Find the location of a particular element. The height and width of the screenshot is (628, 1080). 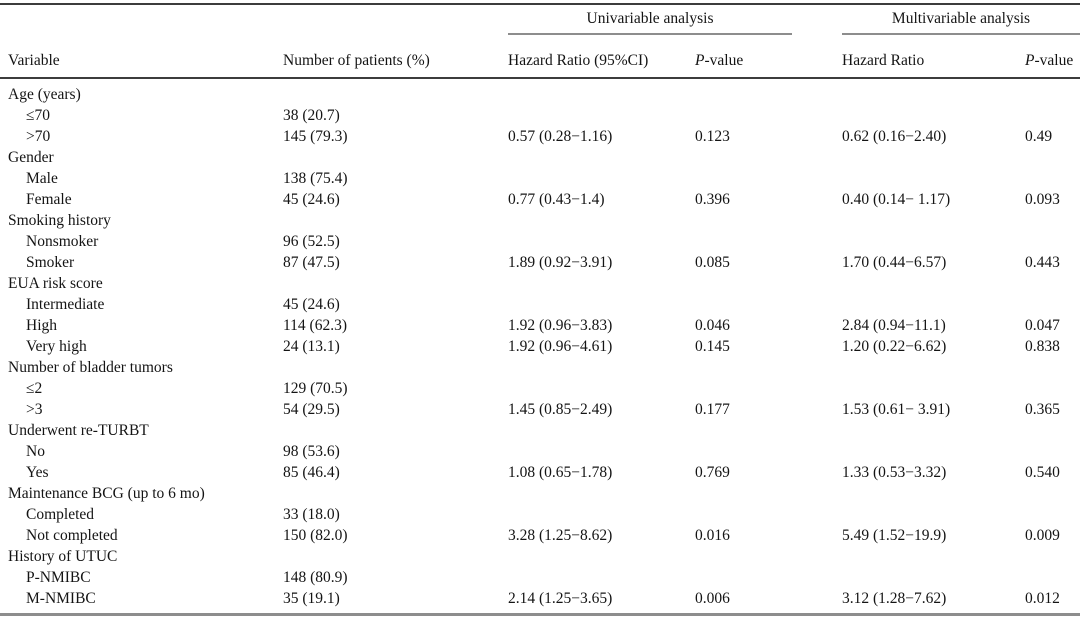

table-row: Male 138 (75.4) is located at coordinates (544, 178).